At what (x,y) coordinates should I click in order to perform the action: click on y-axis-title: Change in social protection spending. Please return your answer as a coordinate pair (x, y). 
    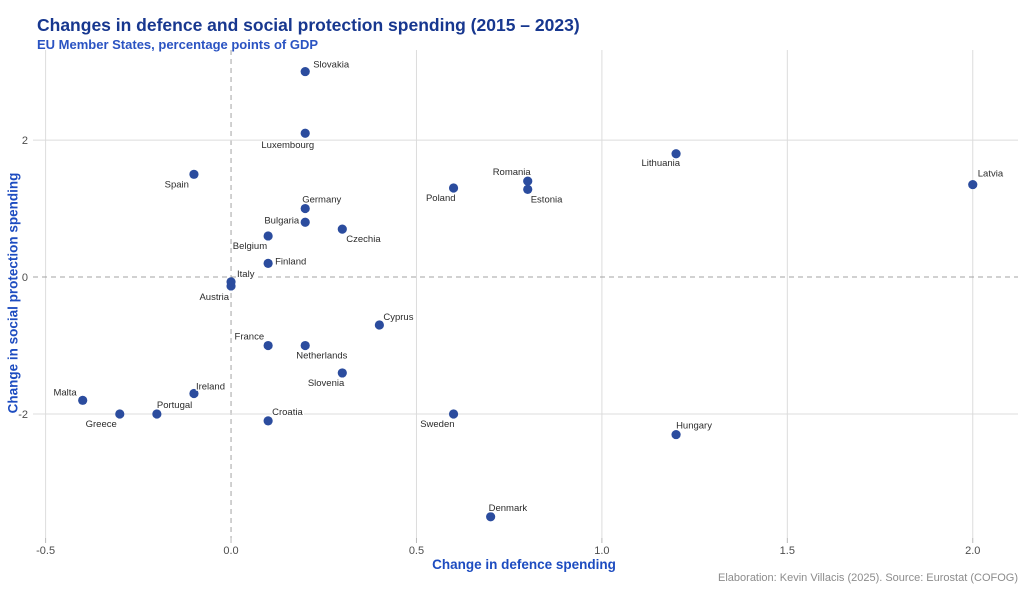
    Looking at the image, I should click on (13, 293).